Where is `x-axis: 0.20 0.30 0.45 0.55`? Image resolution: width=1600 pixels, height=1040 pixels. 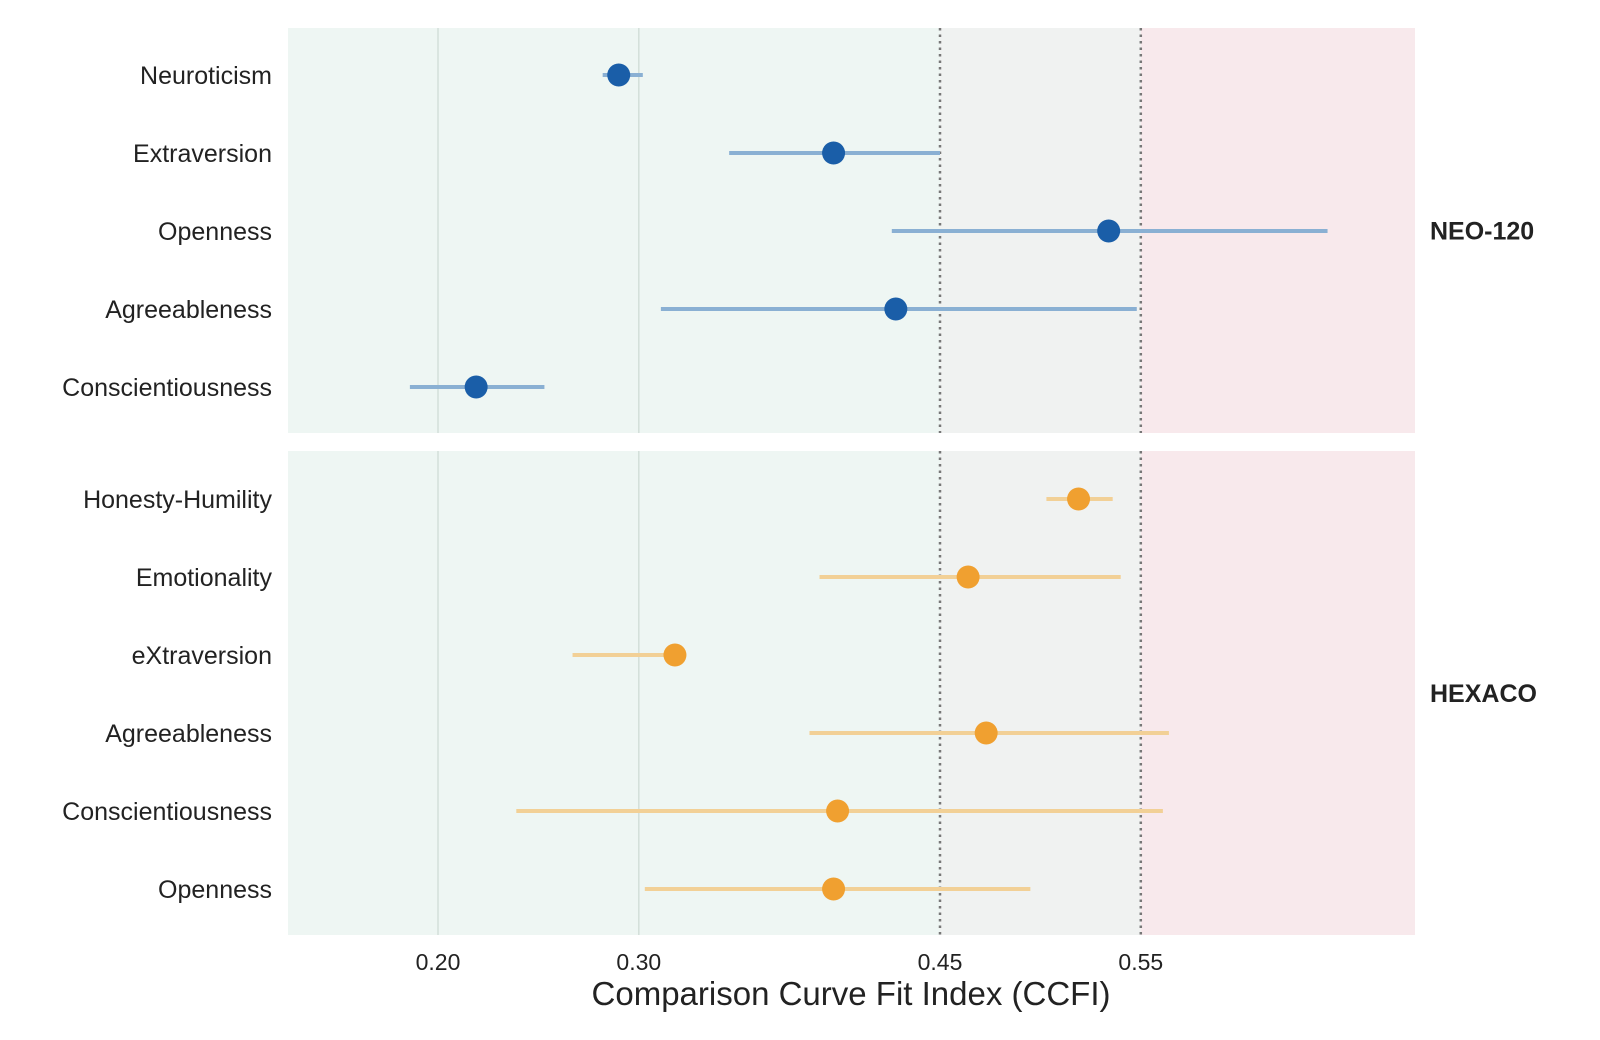
x-axis: 0.20 0.30 0.45 0.55 is located at coordinates (790, 962).